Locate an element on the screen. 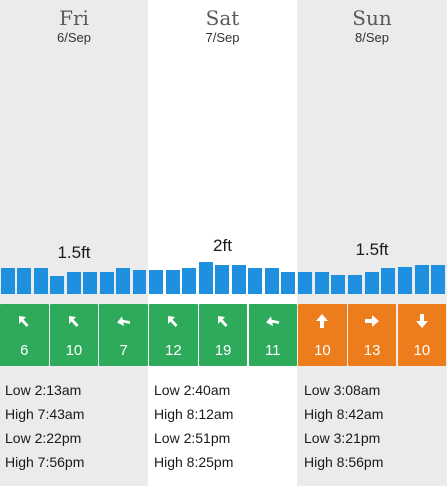  tide-entry: High 8:56pm is located at coordinates (344, 462).